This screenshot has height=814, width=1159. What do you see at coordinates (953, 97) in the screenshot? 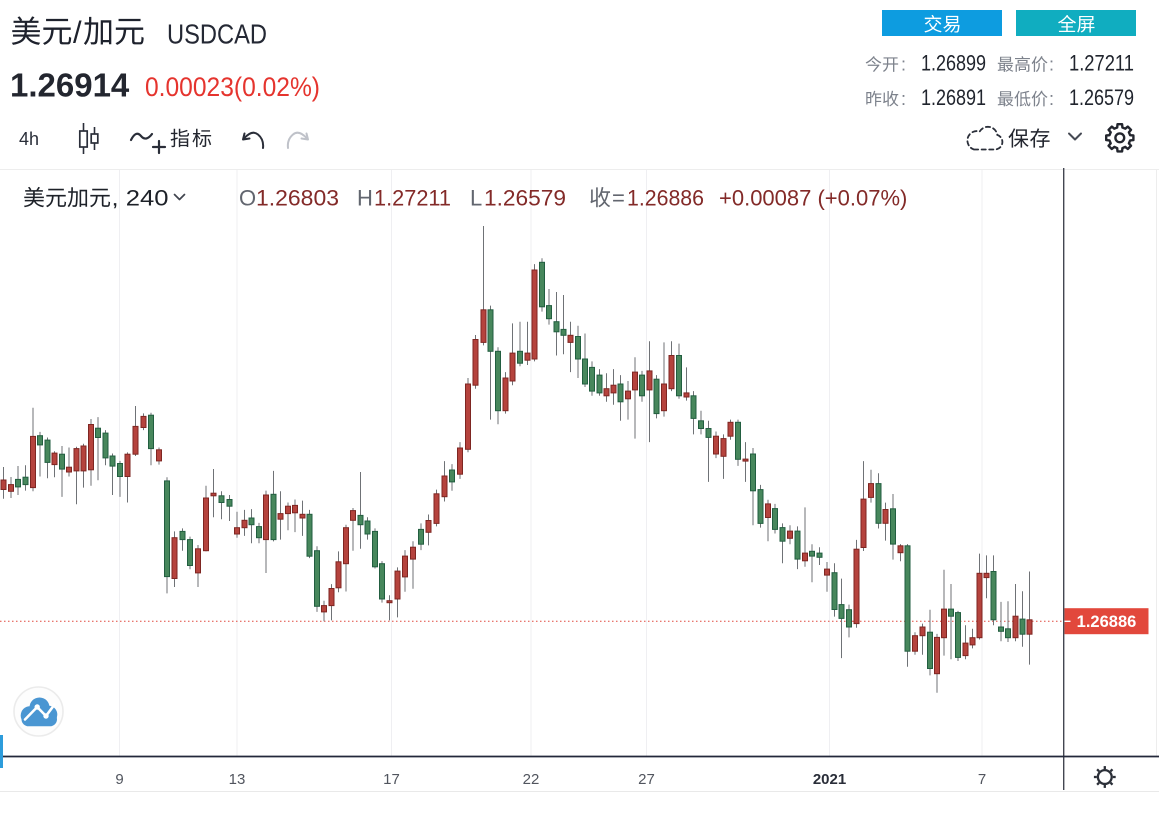
I see `svg-text: 1.26891` at bounding box center [953, 97].